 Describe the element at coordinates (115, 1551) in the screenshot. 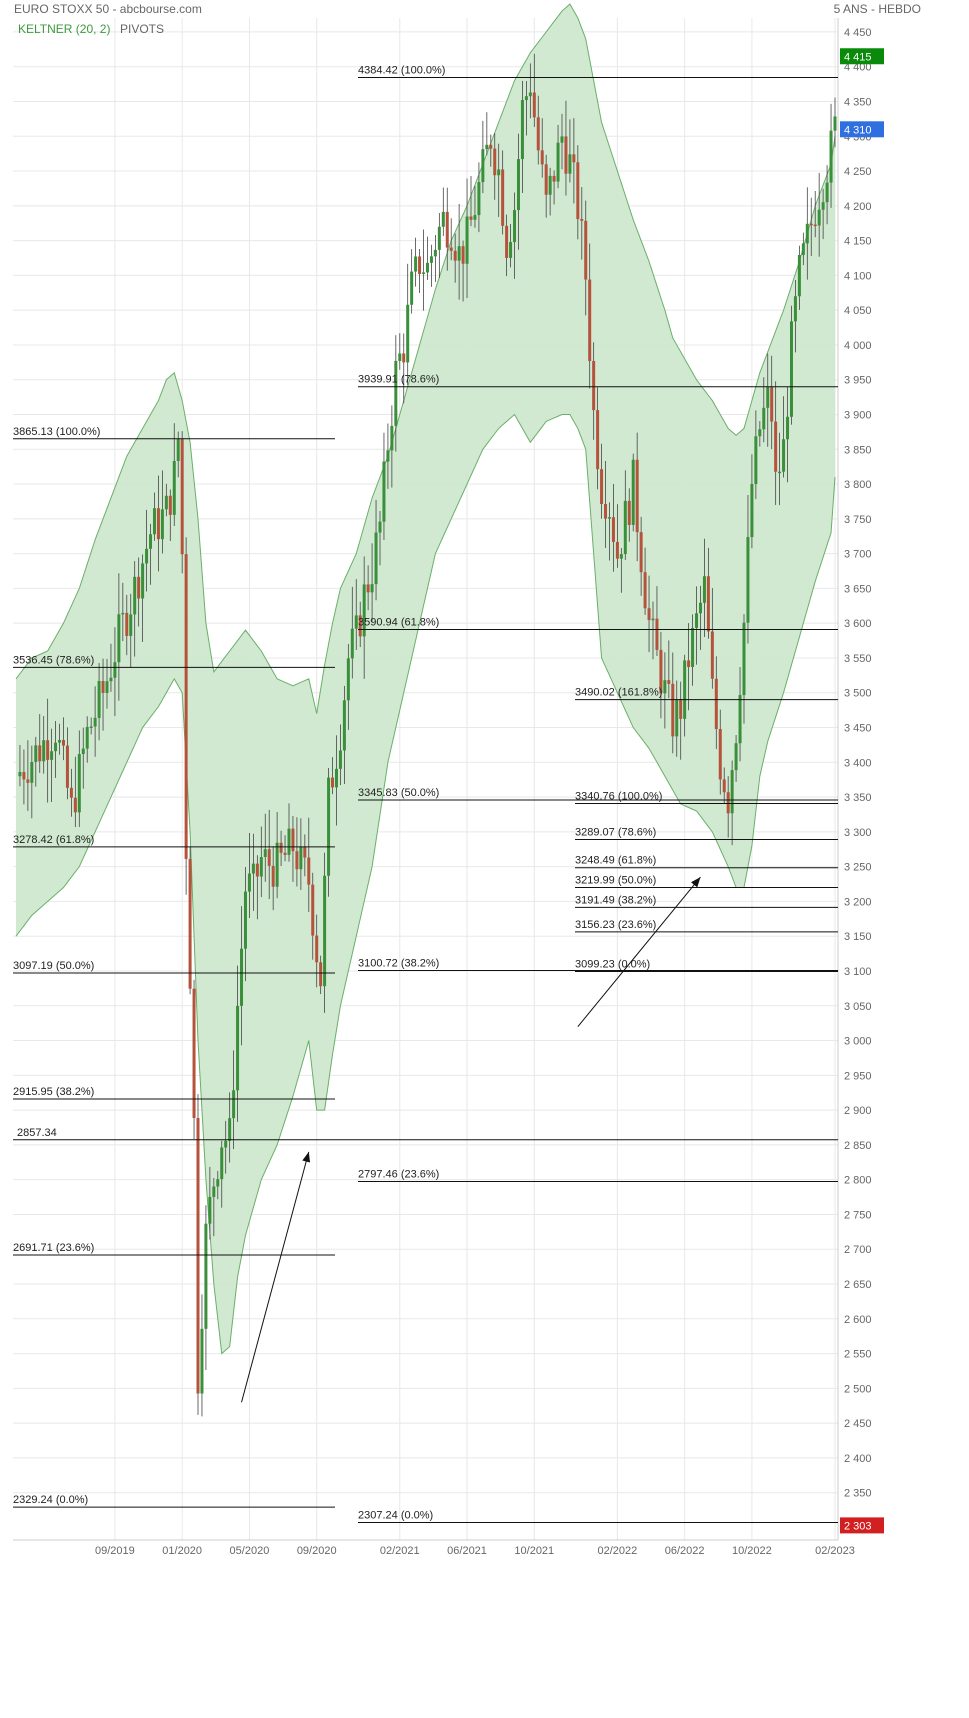

I see `x-tick-label: 09/2019` at that location.